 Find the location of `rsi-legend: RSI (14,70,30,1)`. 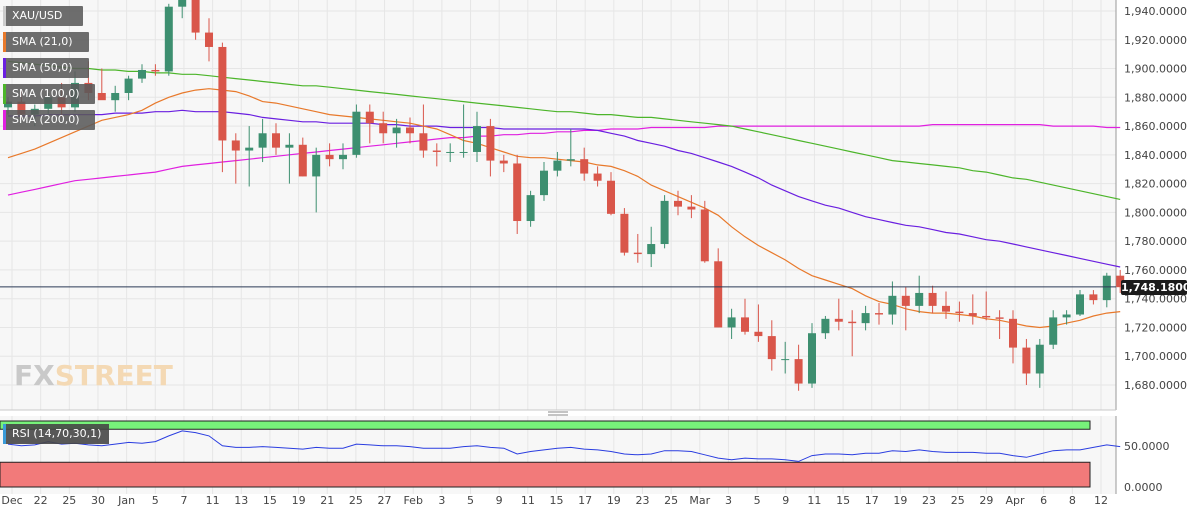

rsi-legend: RSI (14,70,30,1) is located at coordinates (56, 434).